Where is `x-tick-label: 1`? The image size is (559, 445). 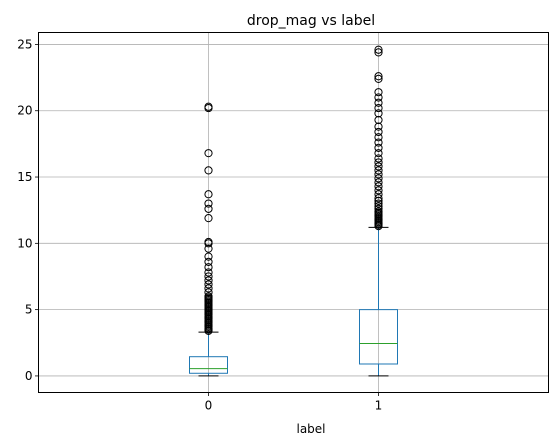
x-tick-label: 1 is located at coordinates (379, 406).